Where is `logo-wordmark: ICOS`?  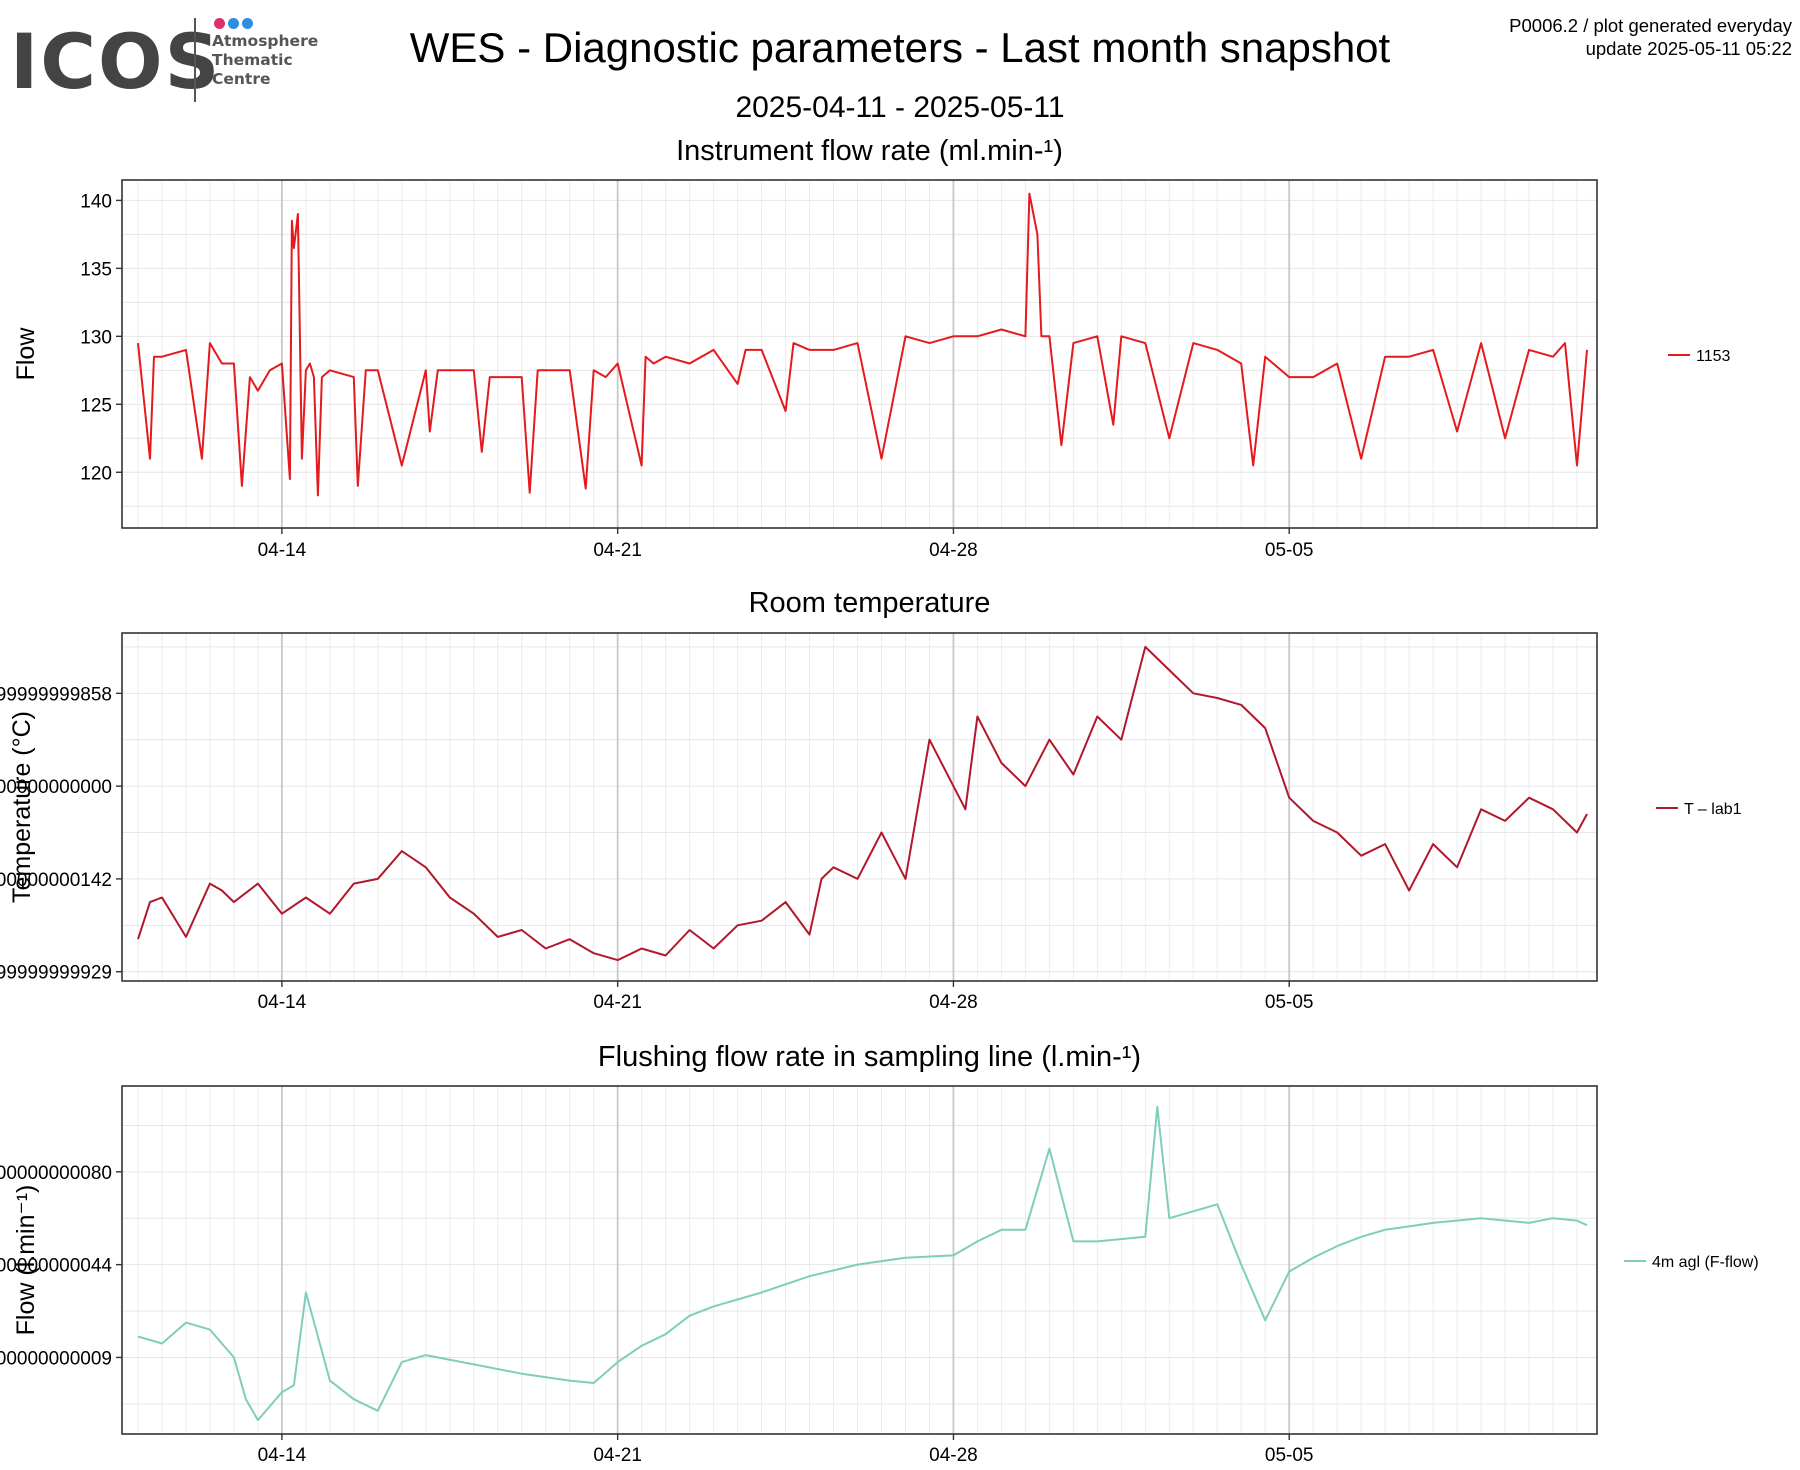
logo-wordmark: ICOS is located at coordinates (116, 61).